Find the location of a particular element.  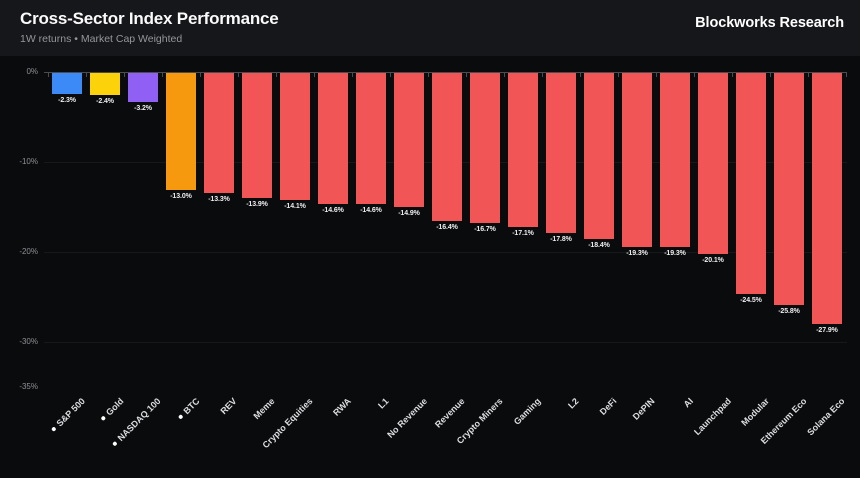

x-axis-category-label: DePIN is located at coordinates (644, 409).